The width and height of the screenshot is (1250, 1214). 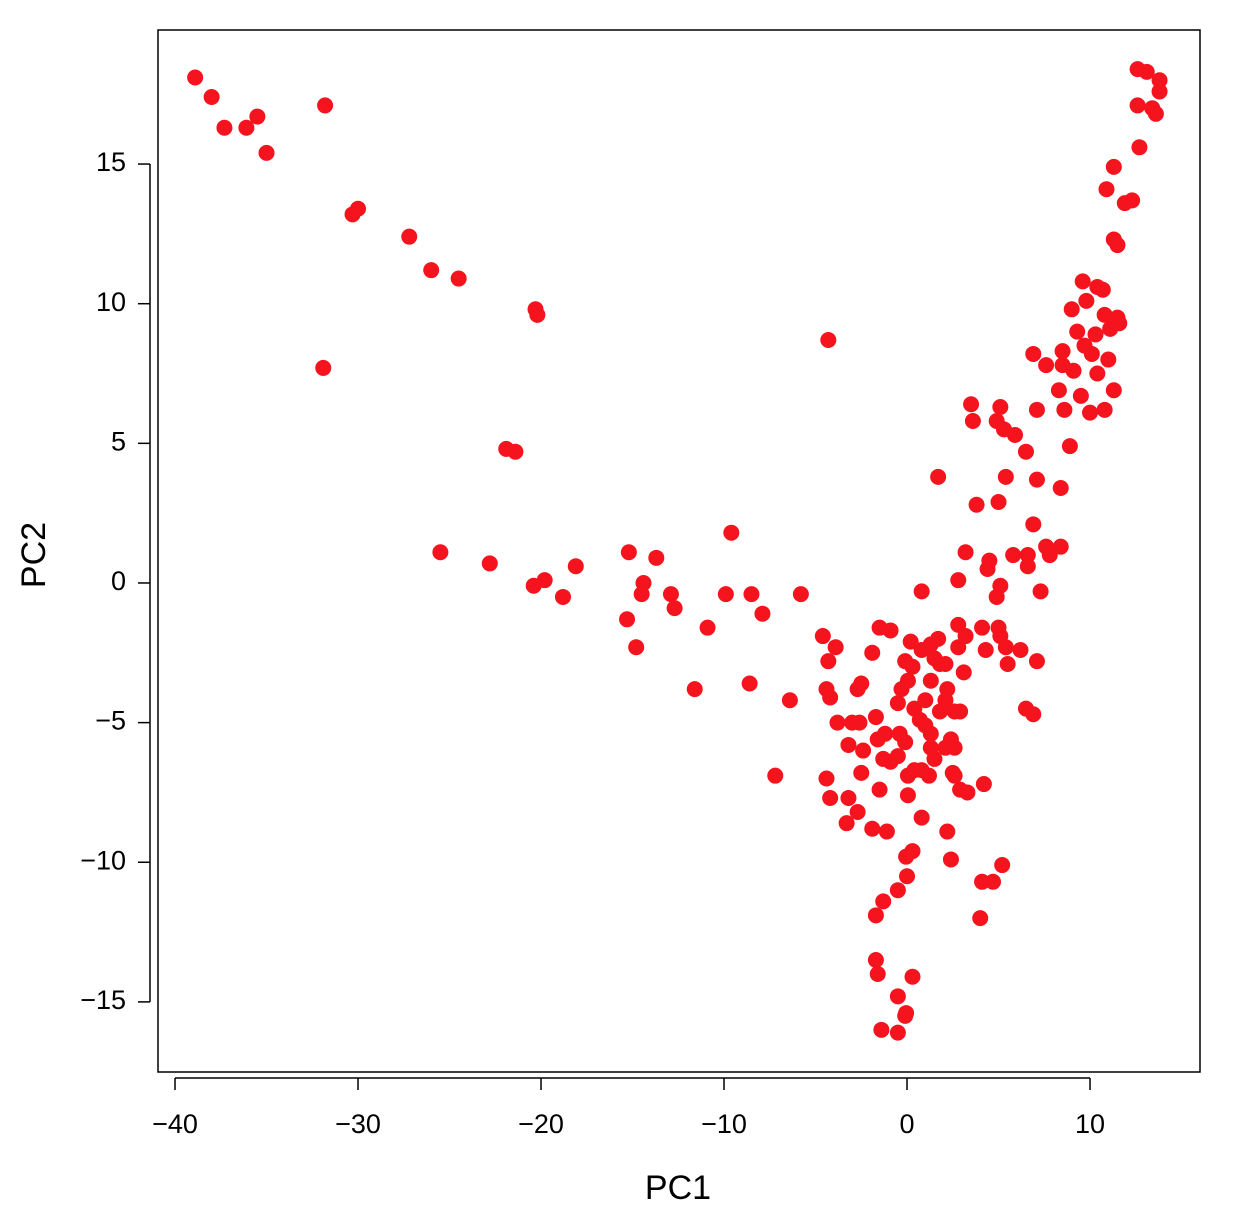 I want to click on x-tick-label: −30, so click(x=358, y=1124).